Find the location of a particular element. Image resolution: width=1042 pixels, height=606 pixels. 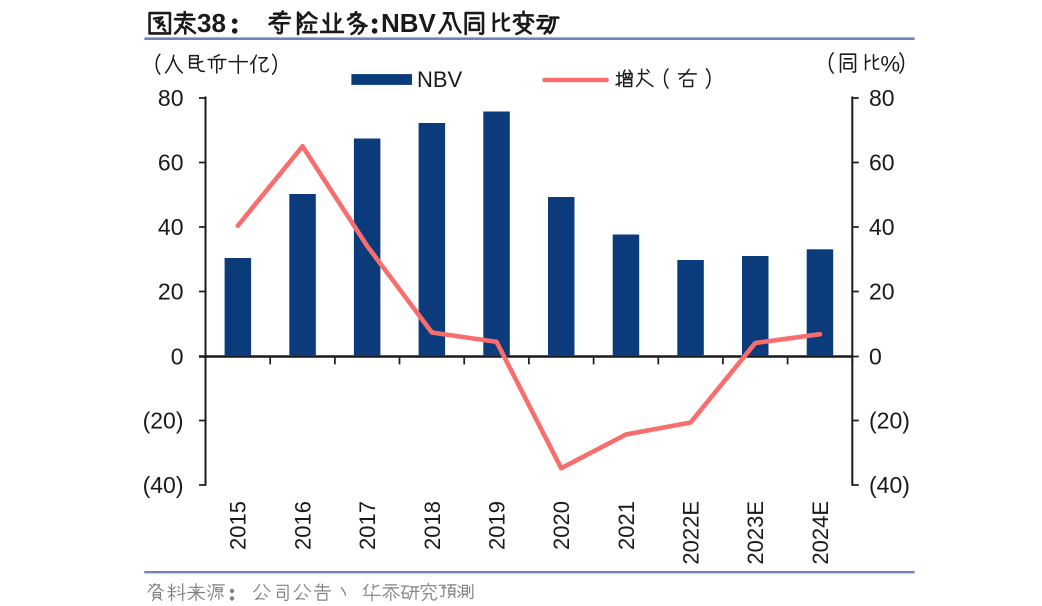

svg-text: 2019 is located at coordinates (497, 525).